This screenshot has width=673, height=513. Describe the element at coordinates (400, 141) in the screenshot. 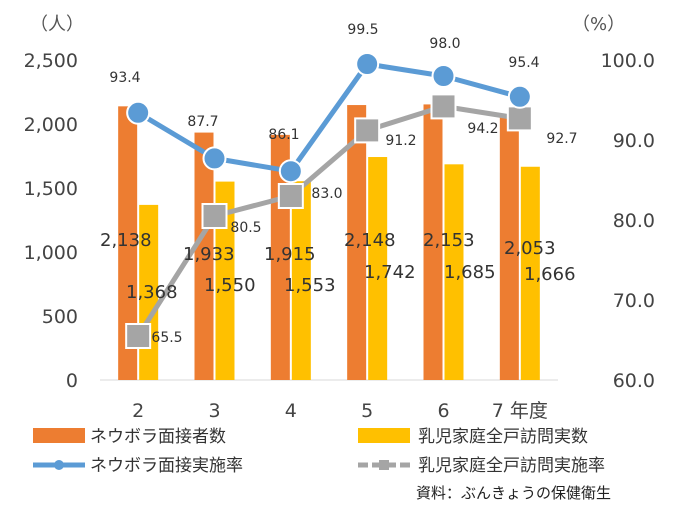

I see `rate-value-label: 91.2` at that location.